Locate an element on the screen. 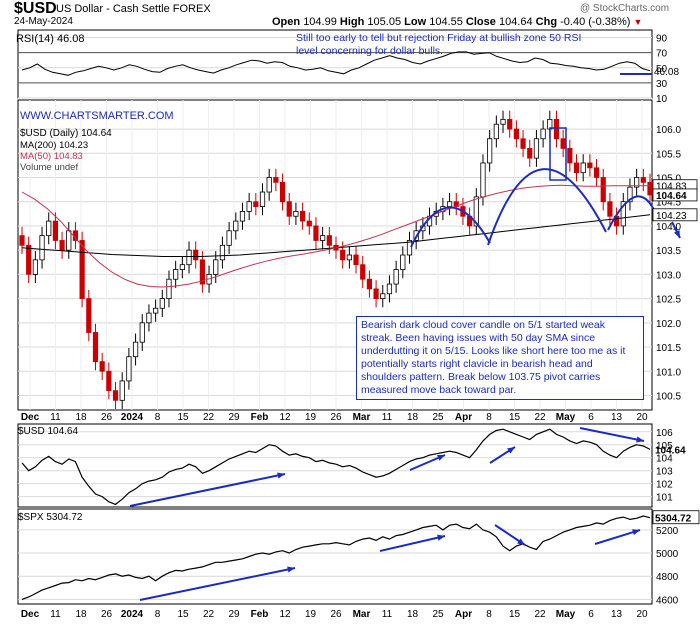 This screenshot has width=700, height=624. site-url: WWW.CHARTSMARTER.COM is located at coordinates (97, 116).